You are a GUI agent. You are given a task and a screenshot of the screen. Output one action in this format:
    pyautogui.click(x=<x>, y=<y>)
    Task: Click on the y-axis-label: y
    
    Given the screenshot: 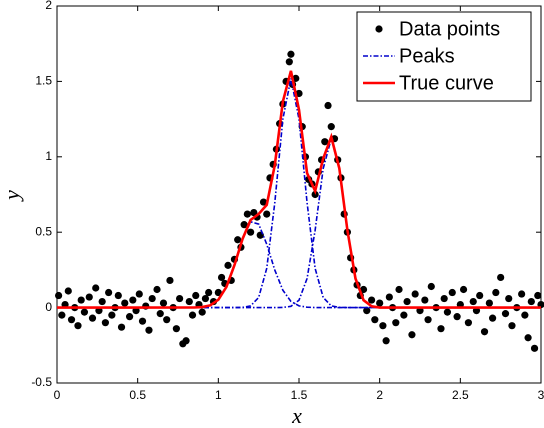 What is the action you would take?
    pyautogui.click(x=12, y=196)
    